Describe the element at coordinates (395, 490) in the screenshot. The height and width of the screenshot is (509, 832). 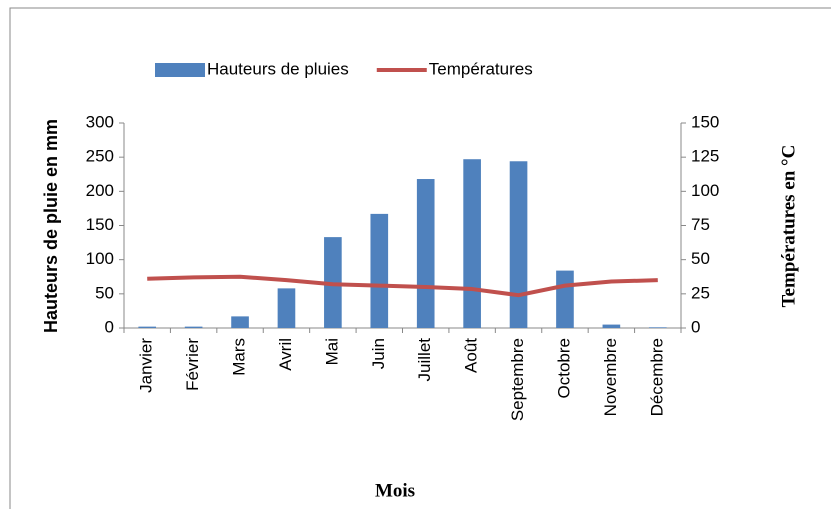
I see `x-axis-title: Mois` at that location.